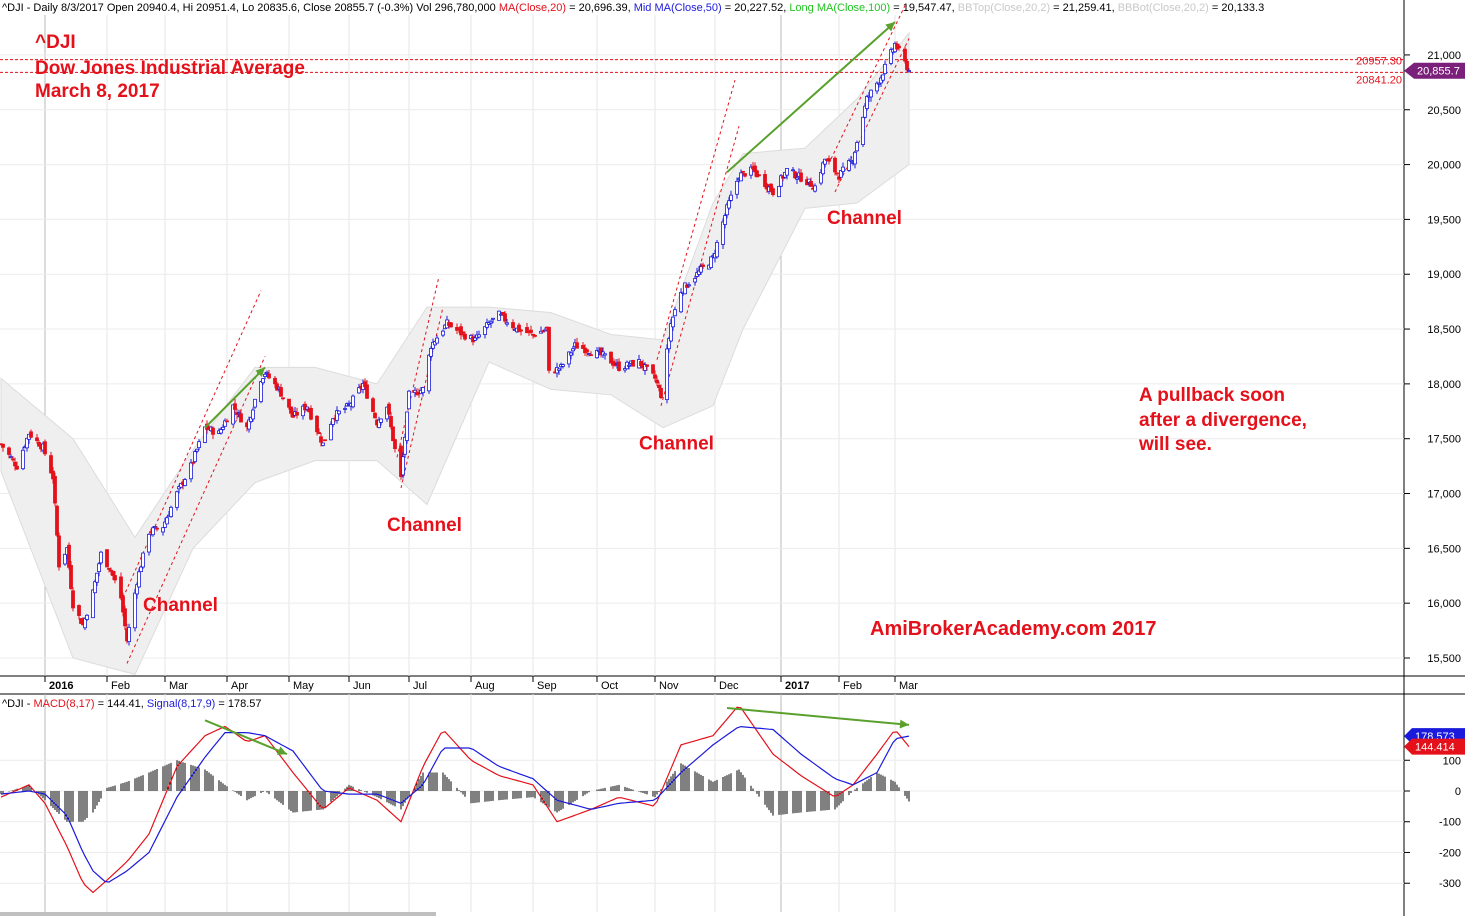 The height and width of the screenshot is (916, 1465). I want to click on macd-divergence-trendlines, so click(557, 731).